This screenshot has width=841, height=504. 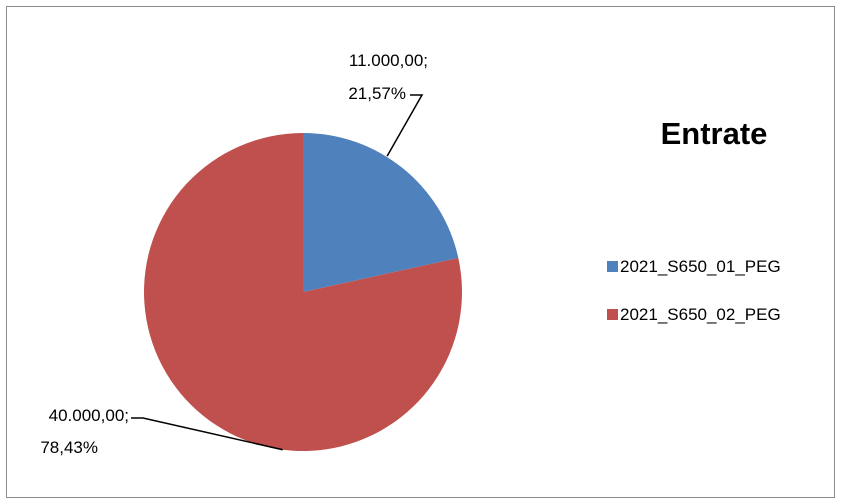 What do you see at coordinates (700, 266) in the screenshot?
I see `legend-label-0: 2021_S650_01_PEG` at bounding box center [700, 266].